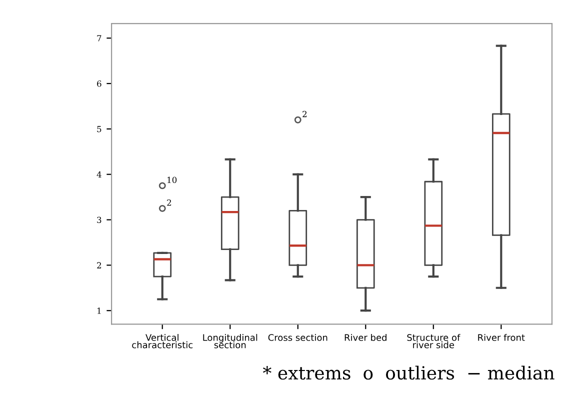 This screenshot has width=572, height=393. I want to click on y-tick-label: 1, so click(99, 311).